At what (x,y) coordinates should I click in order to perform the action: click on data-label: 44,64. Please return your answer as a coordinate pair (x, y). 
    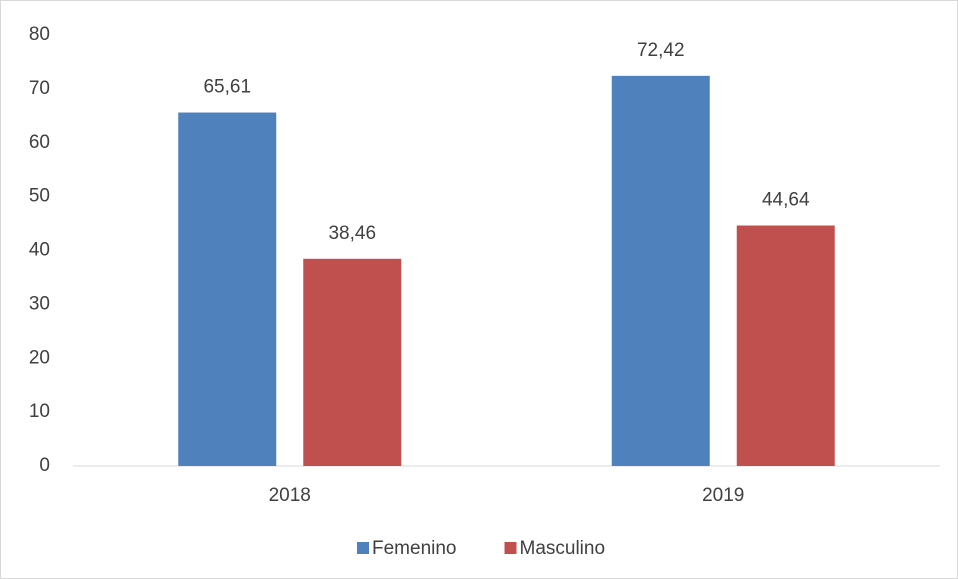
    Looking at the image, I should click on (786, 200).